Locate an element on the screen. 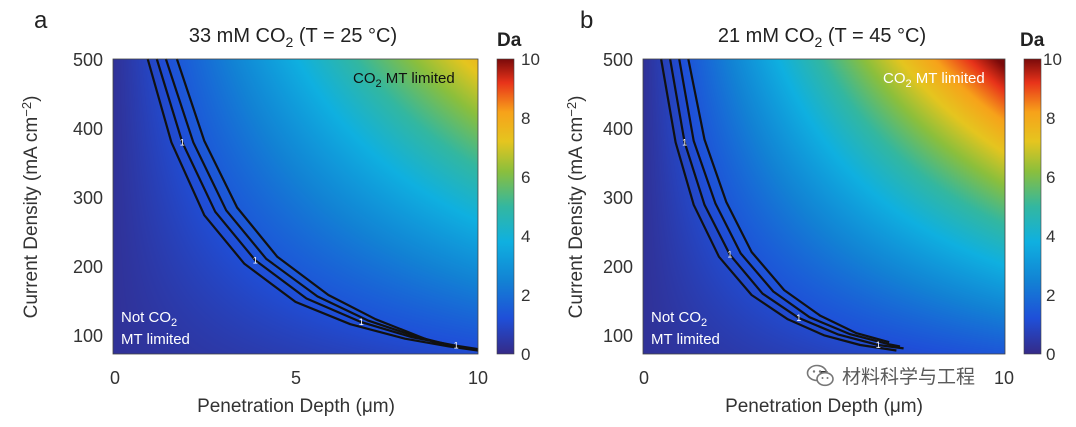 This screenshot has width=1076, height=427. panel-title: 21 mM CO2 (T = 45 °C) is located at coordinates (822, 37).